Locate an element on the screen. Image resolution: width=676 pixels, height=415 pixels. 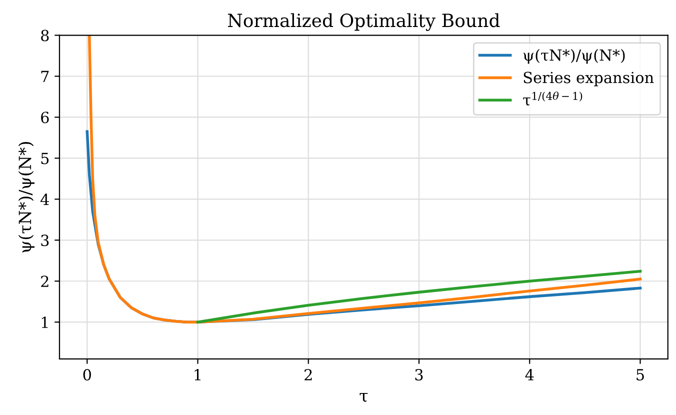
x-axis-title: τ is located at coordinates (364, 397).